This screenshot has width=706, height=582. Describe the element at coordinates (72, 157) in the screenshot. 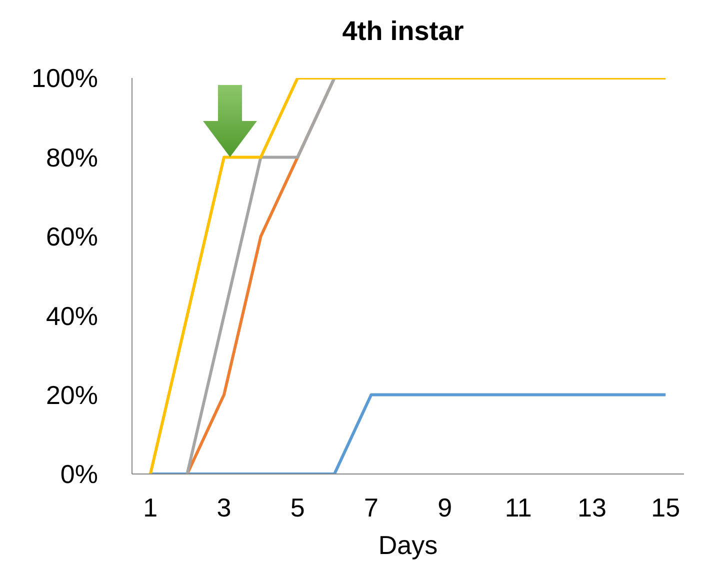

I see `y-tick-label: 80%` at that location.